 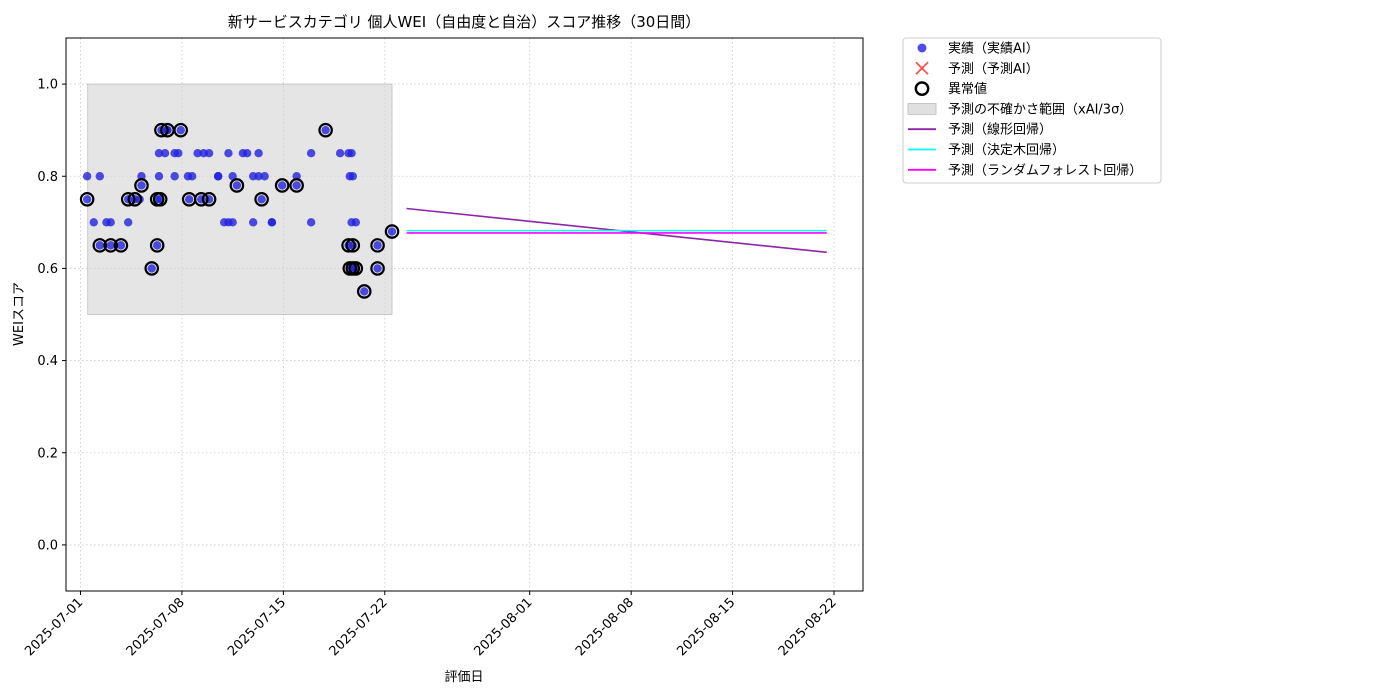 What do you see at coordinates (1045, 170) in the screenshot?
I see `legend-label: 予測（ランダムフォレスト回帰）` at bounding box center [1045, 170].